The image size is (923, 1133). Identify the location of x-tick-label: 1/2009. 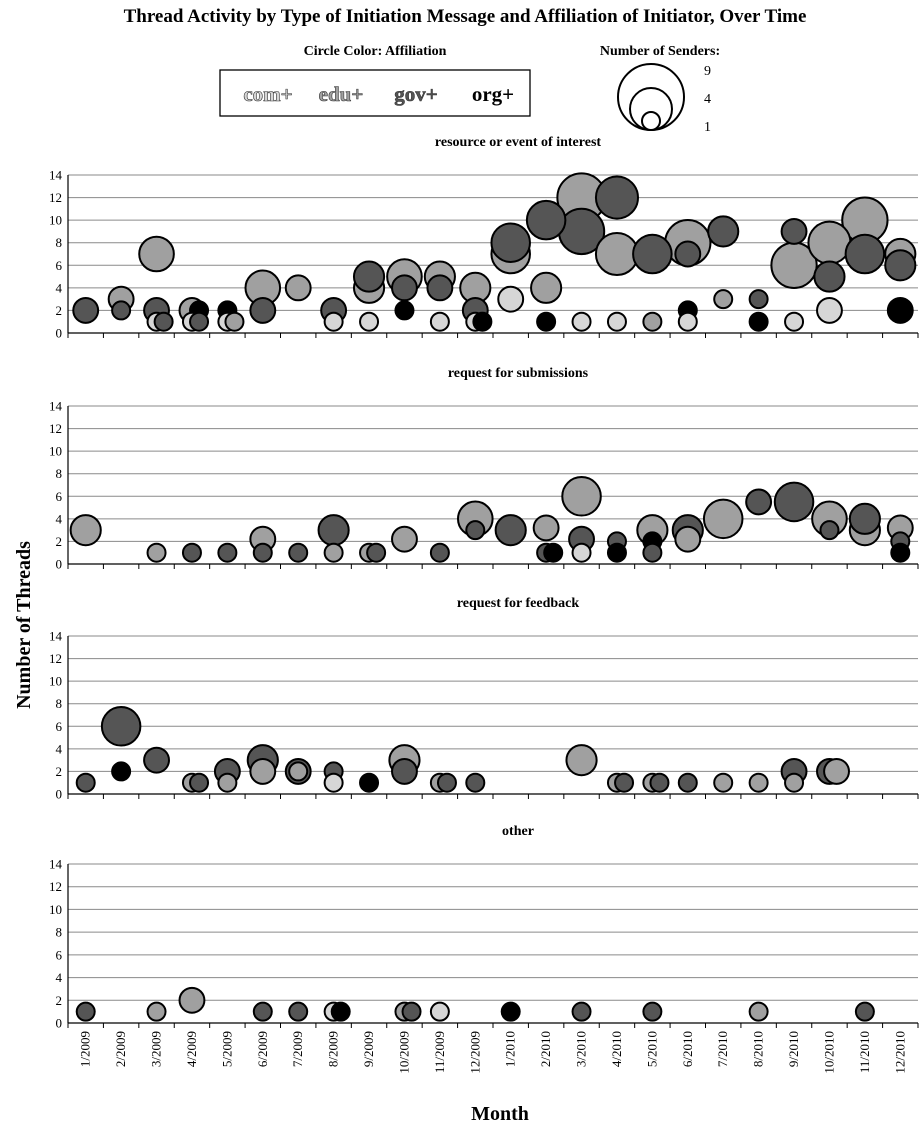
(85, 1049).